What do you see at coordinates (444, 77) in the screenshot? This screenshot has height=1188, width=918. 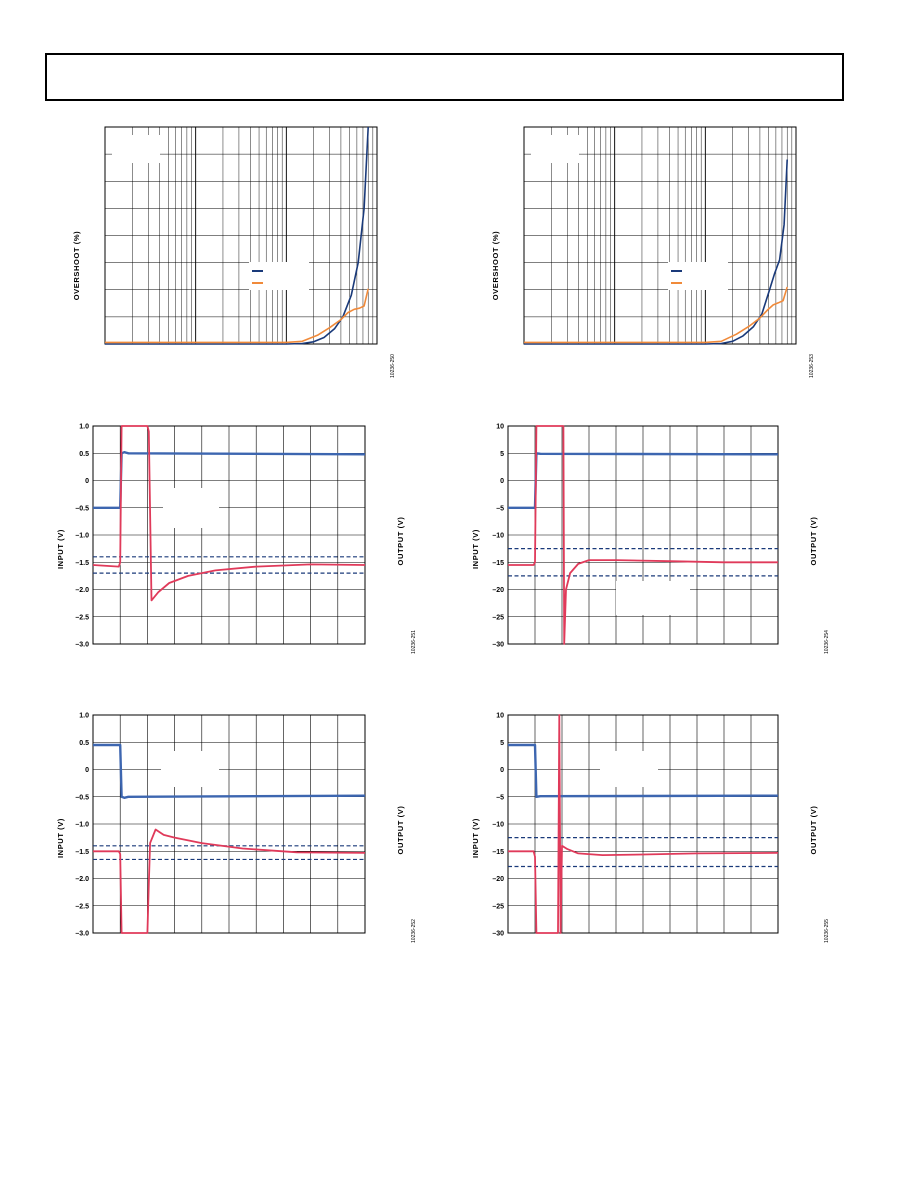 I see `page-header-box` at bounding box center [444, 77].